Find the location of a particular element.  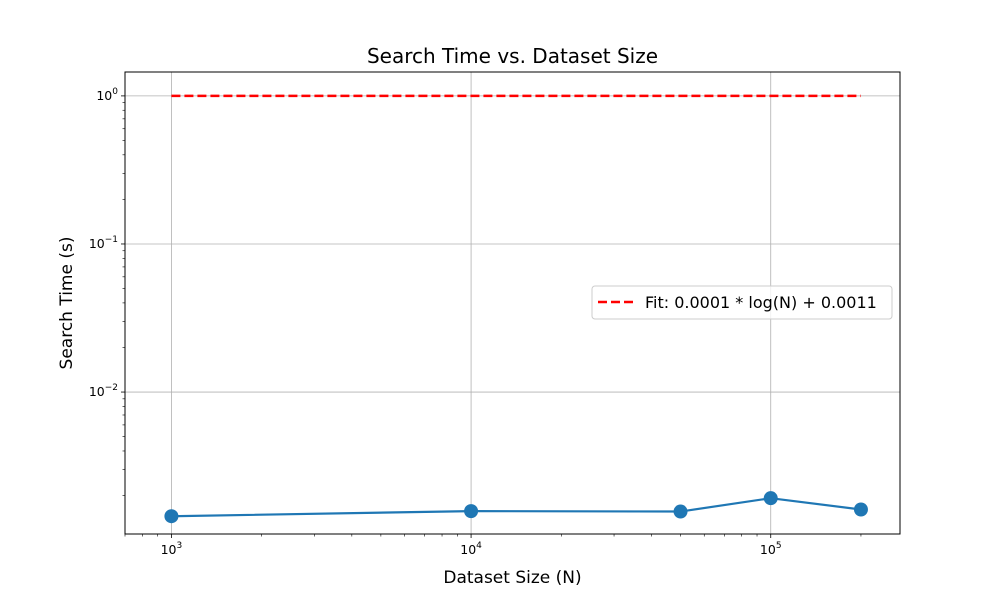

chart-title: Search Time vs. Dataset Size is located at coordinates (512, 56).